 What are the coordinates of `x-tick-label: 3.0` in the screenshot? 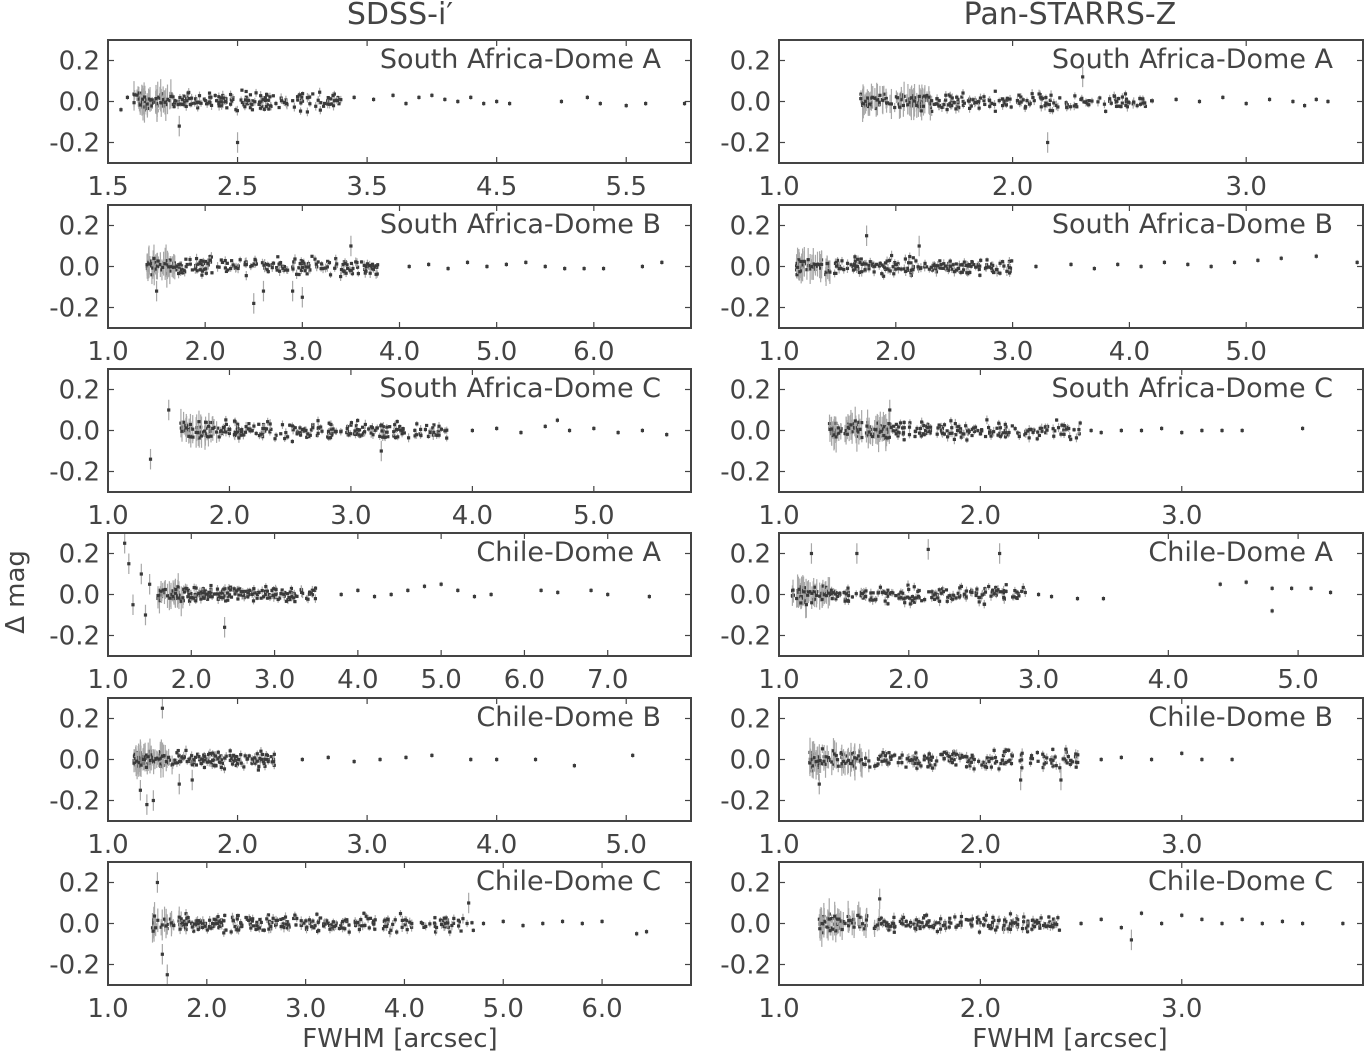 It's located at (302, 352).